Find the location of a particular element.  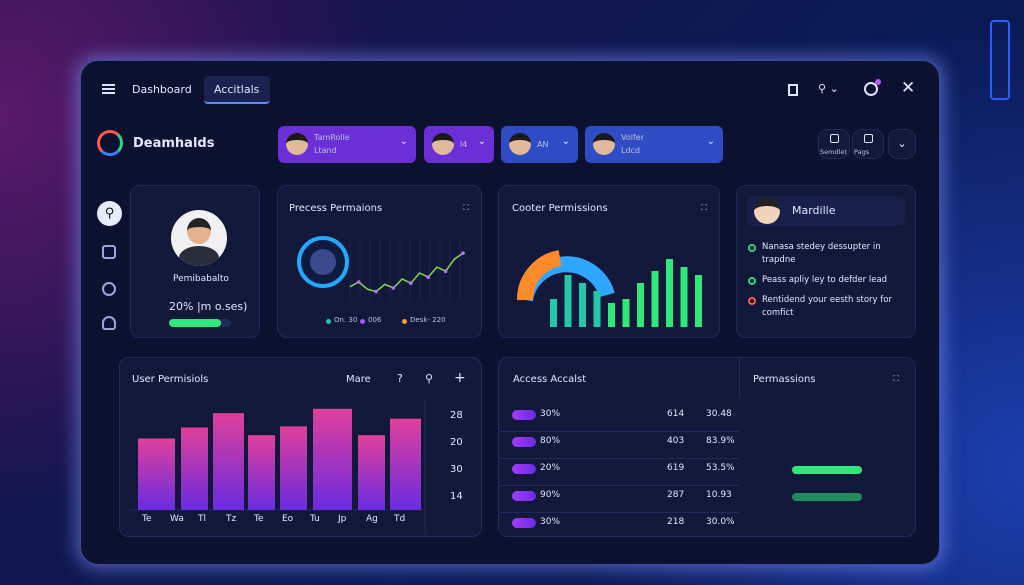

cell: 80% is located at coordinates (550, 441).